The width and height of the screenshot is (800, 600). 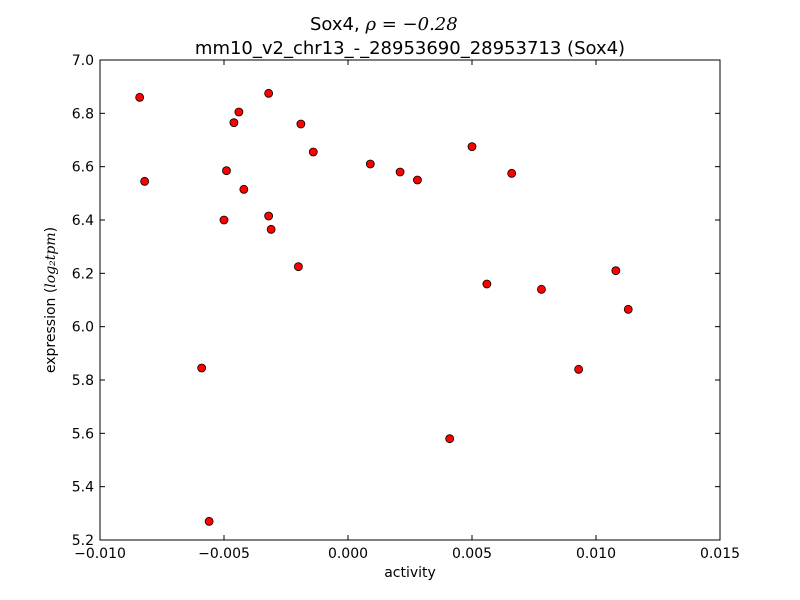 I want to click on y-tick-label: 6.8, so click(x=83, y=114).